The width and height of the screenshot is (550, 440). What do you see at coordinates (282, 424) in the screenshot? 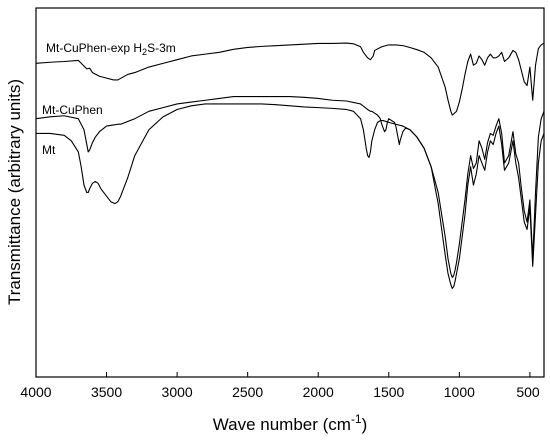
I see `x-axis-title-main: Wave number (cm` at bounding box center [282, 424].